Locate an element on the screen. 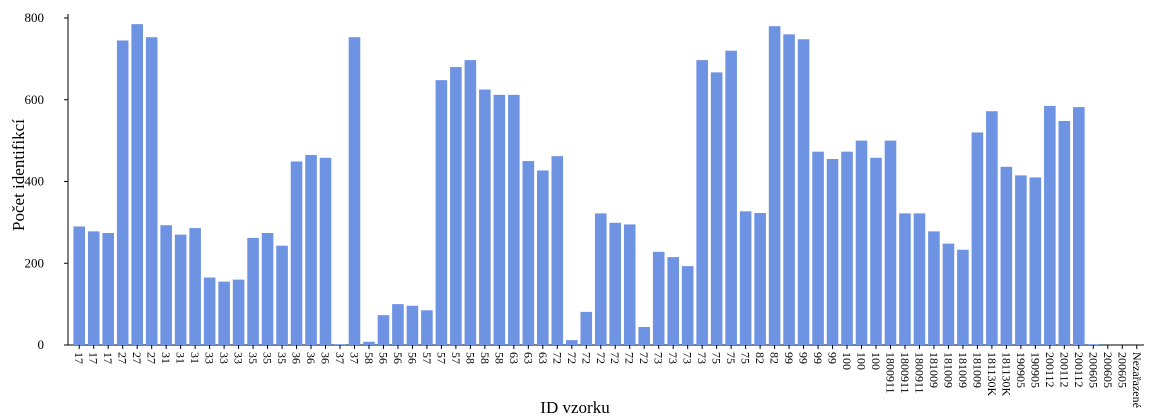 This screenshot has width=1153, height=418. x-axis-title: ID vzorku is located at coordinates (575, 407).